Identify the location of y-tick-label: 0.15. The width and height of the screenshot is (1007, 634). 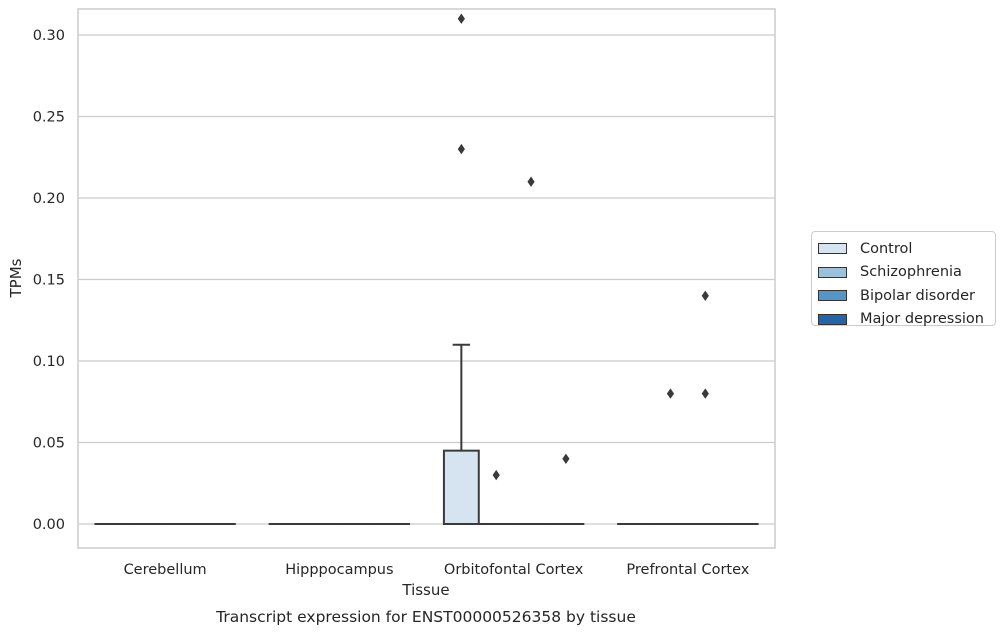
(49, 281).